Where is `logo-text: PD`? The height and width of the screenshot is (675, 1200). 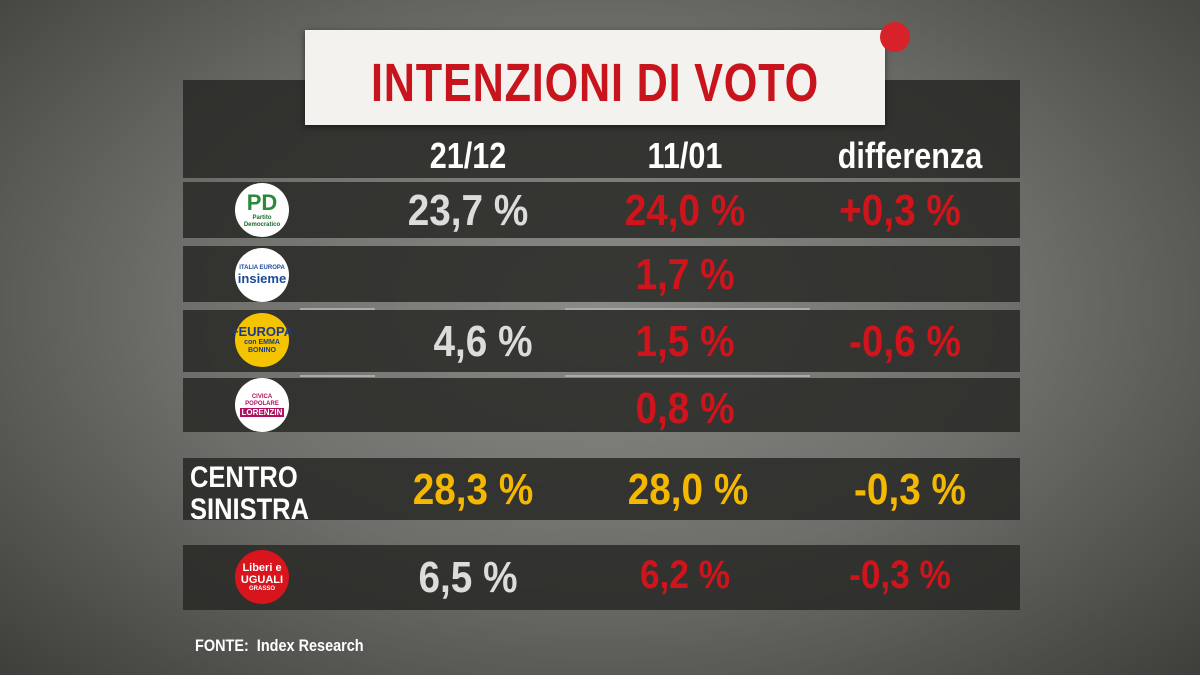
logo-text: PD is located at coordinates (262, 202).